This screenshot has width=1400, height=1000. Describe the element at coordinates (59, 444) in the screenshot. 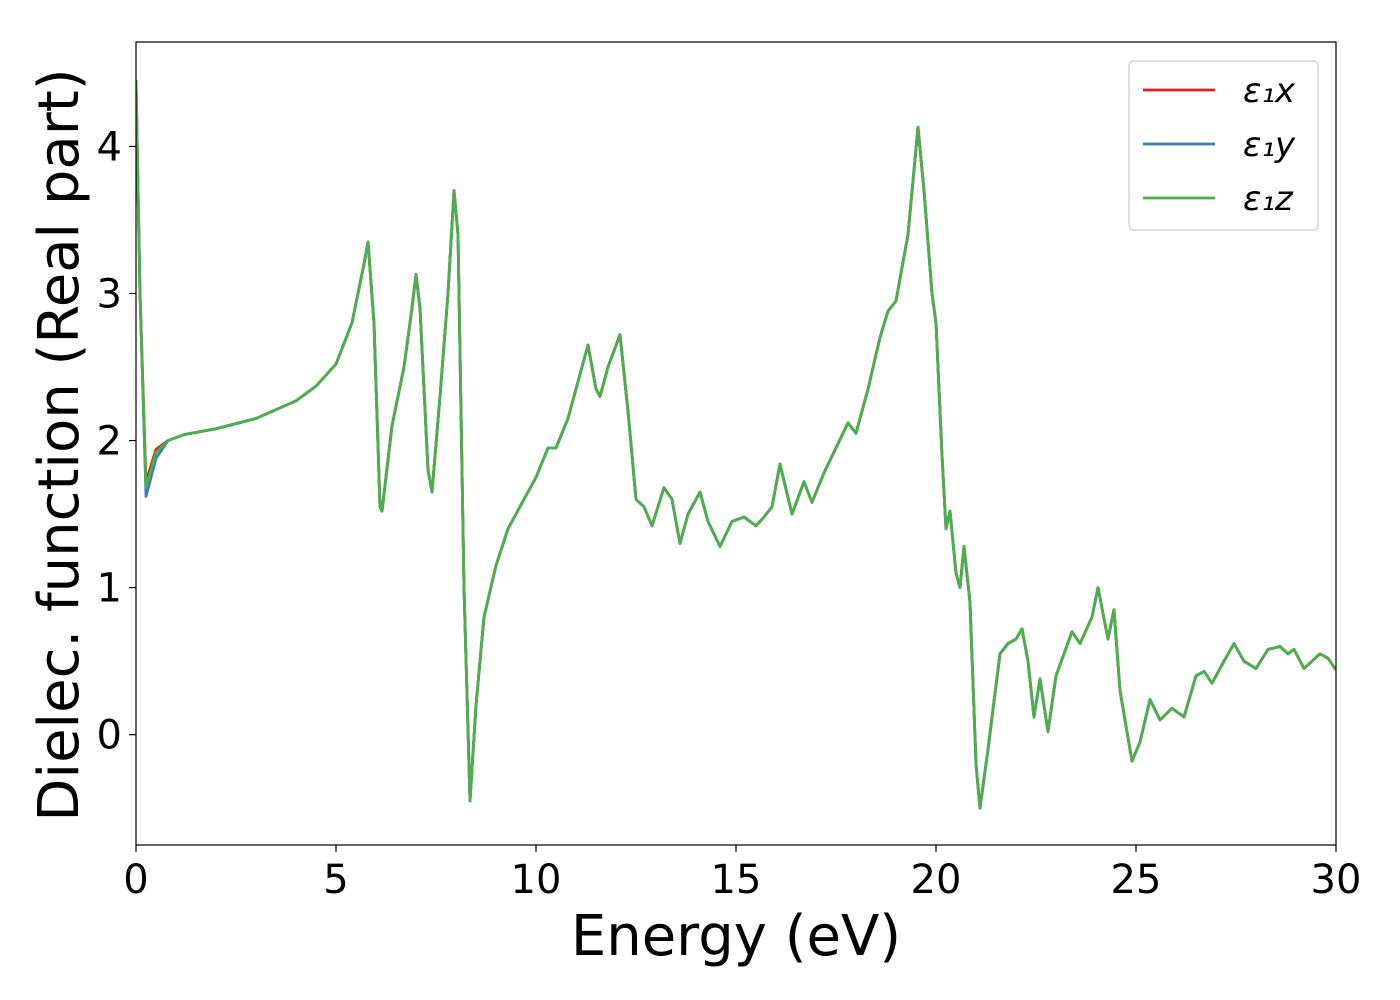

I see `y-axis-label: Dielec. function (Real part)` at that location.